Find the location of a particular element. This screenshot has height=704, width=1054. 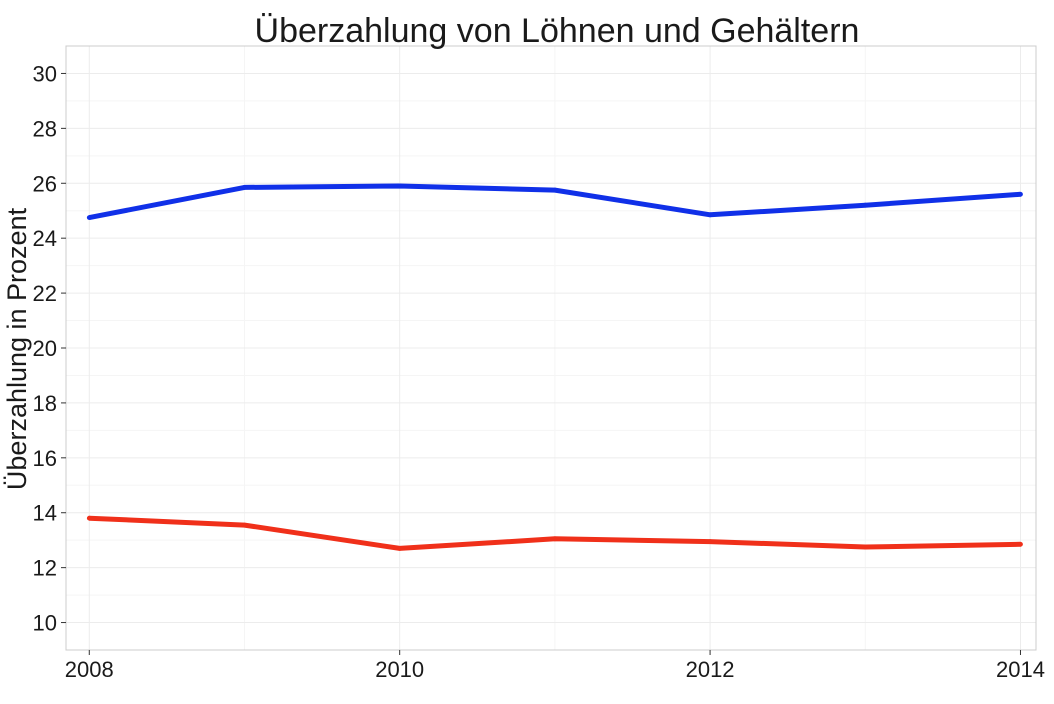

x-tick-label: 2008 is located at coordinates (89, 669).